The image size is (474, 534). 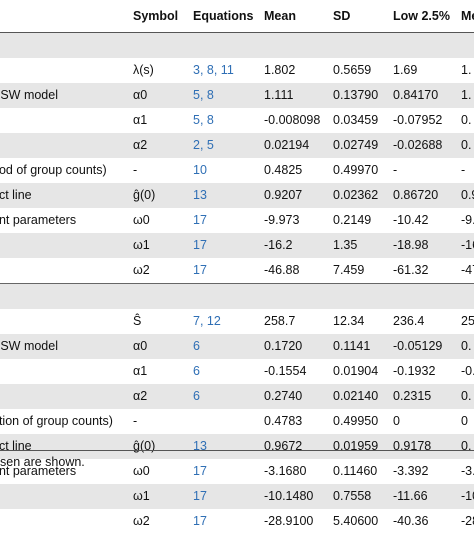 What do you see at coordinates (467, 245) in the screenshot?
I see `row-median: -16` at bounding box center [467, 245].